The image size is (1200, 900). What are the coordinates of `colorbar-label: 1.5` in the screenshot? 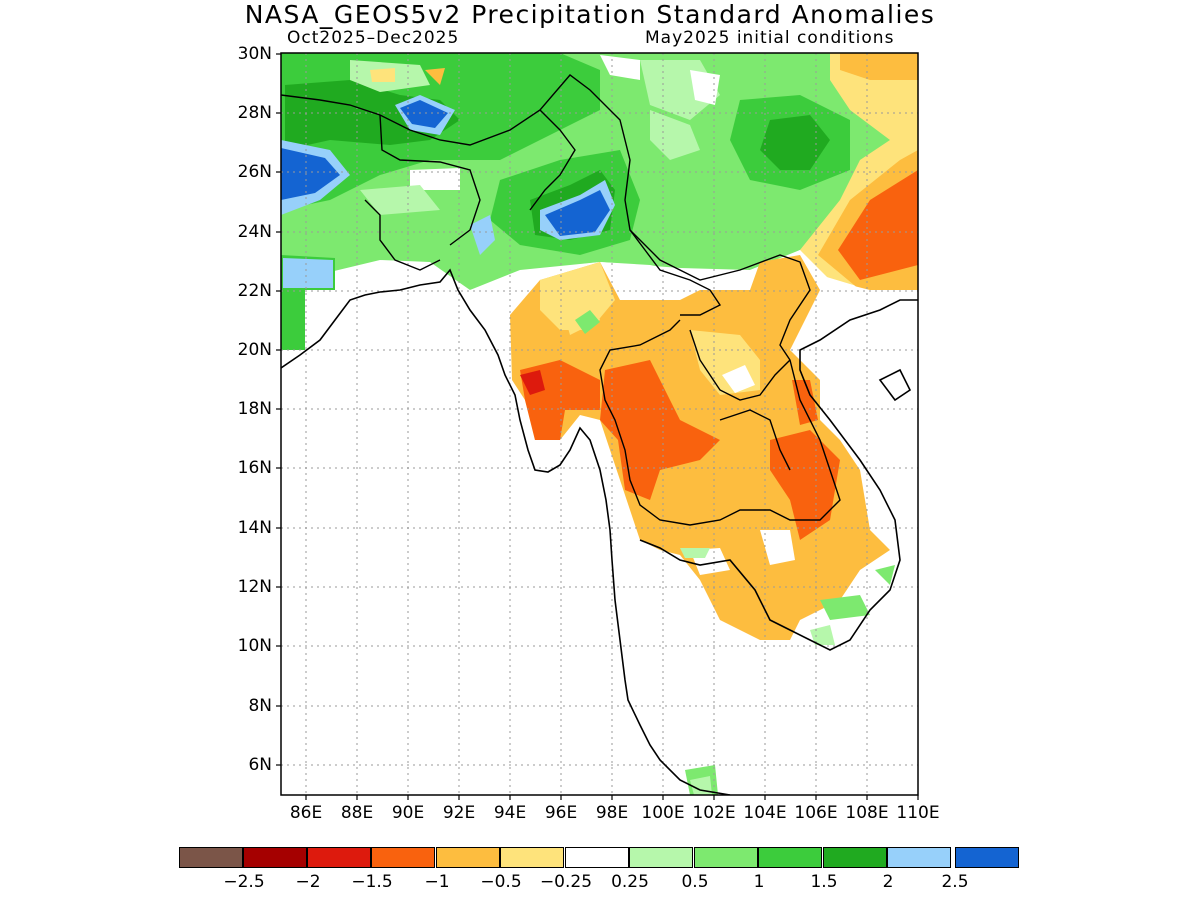 It's located at (824, 882).